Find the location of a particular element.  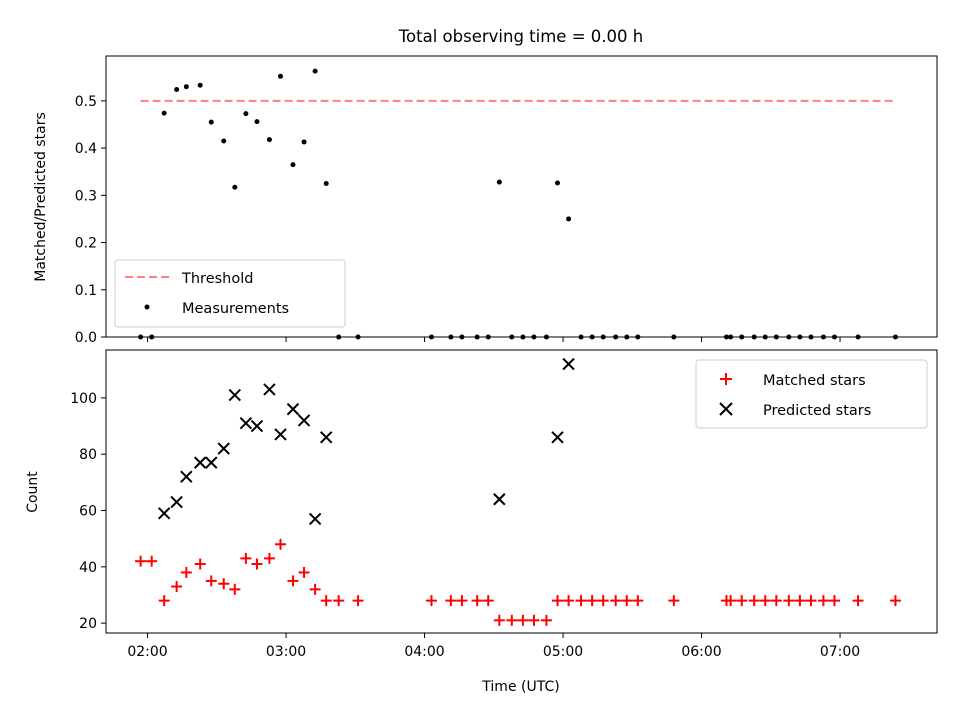

top-y-axis-label: Matched/Predicted stars is located at coordinates (41, 197).